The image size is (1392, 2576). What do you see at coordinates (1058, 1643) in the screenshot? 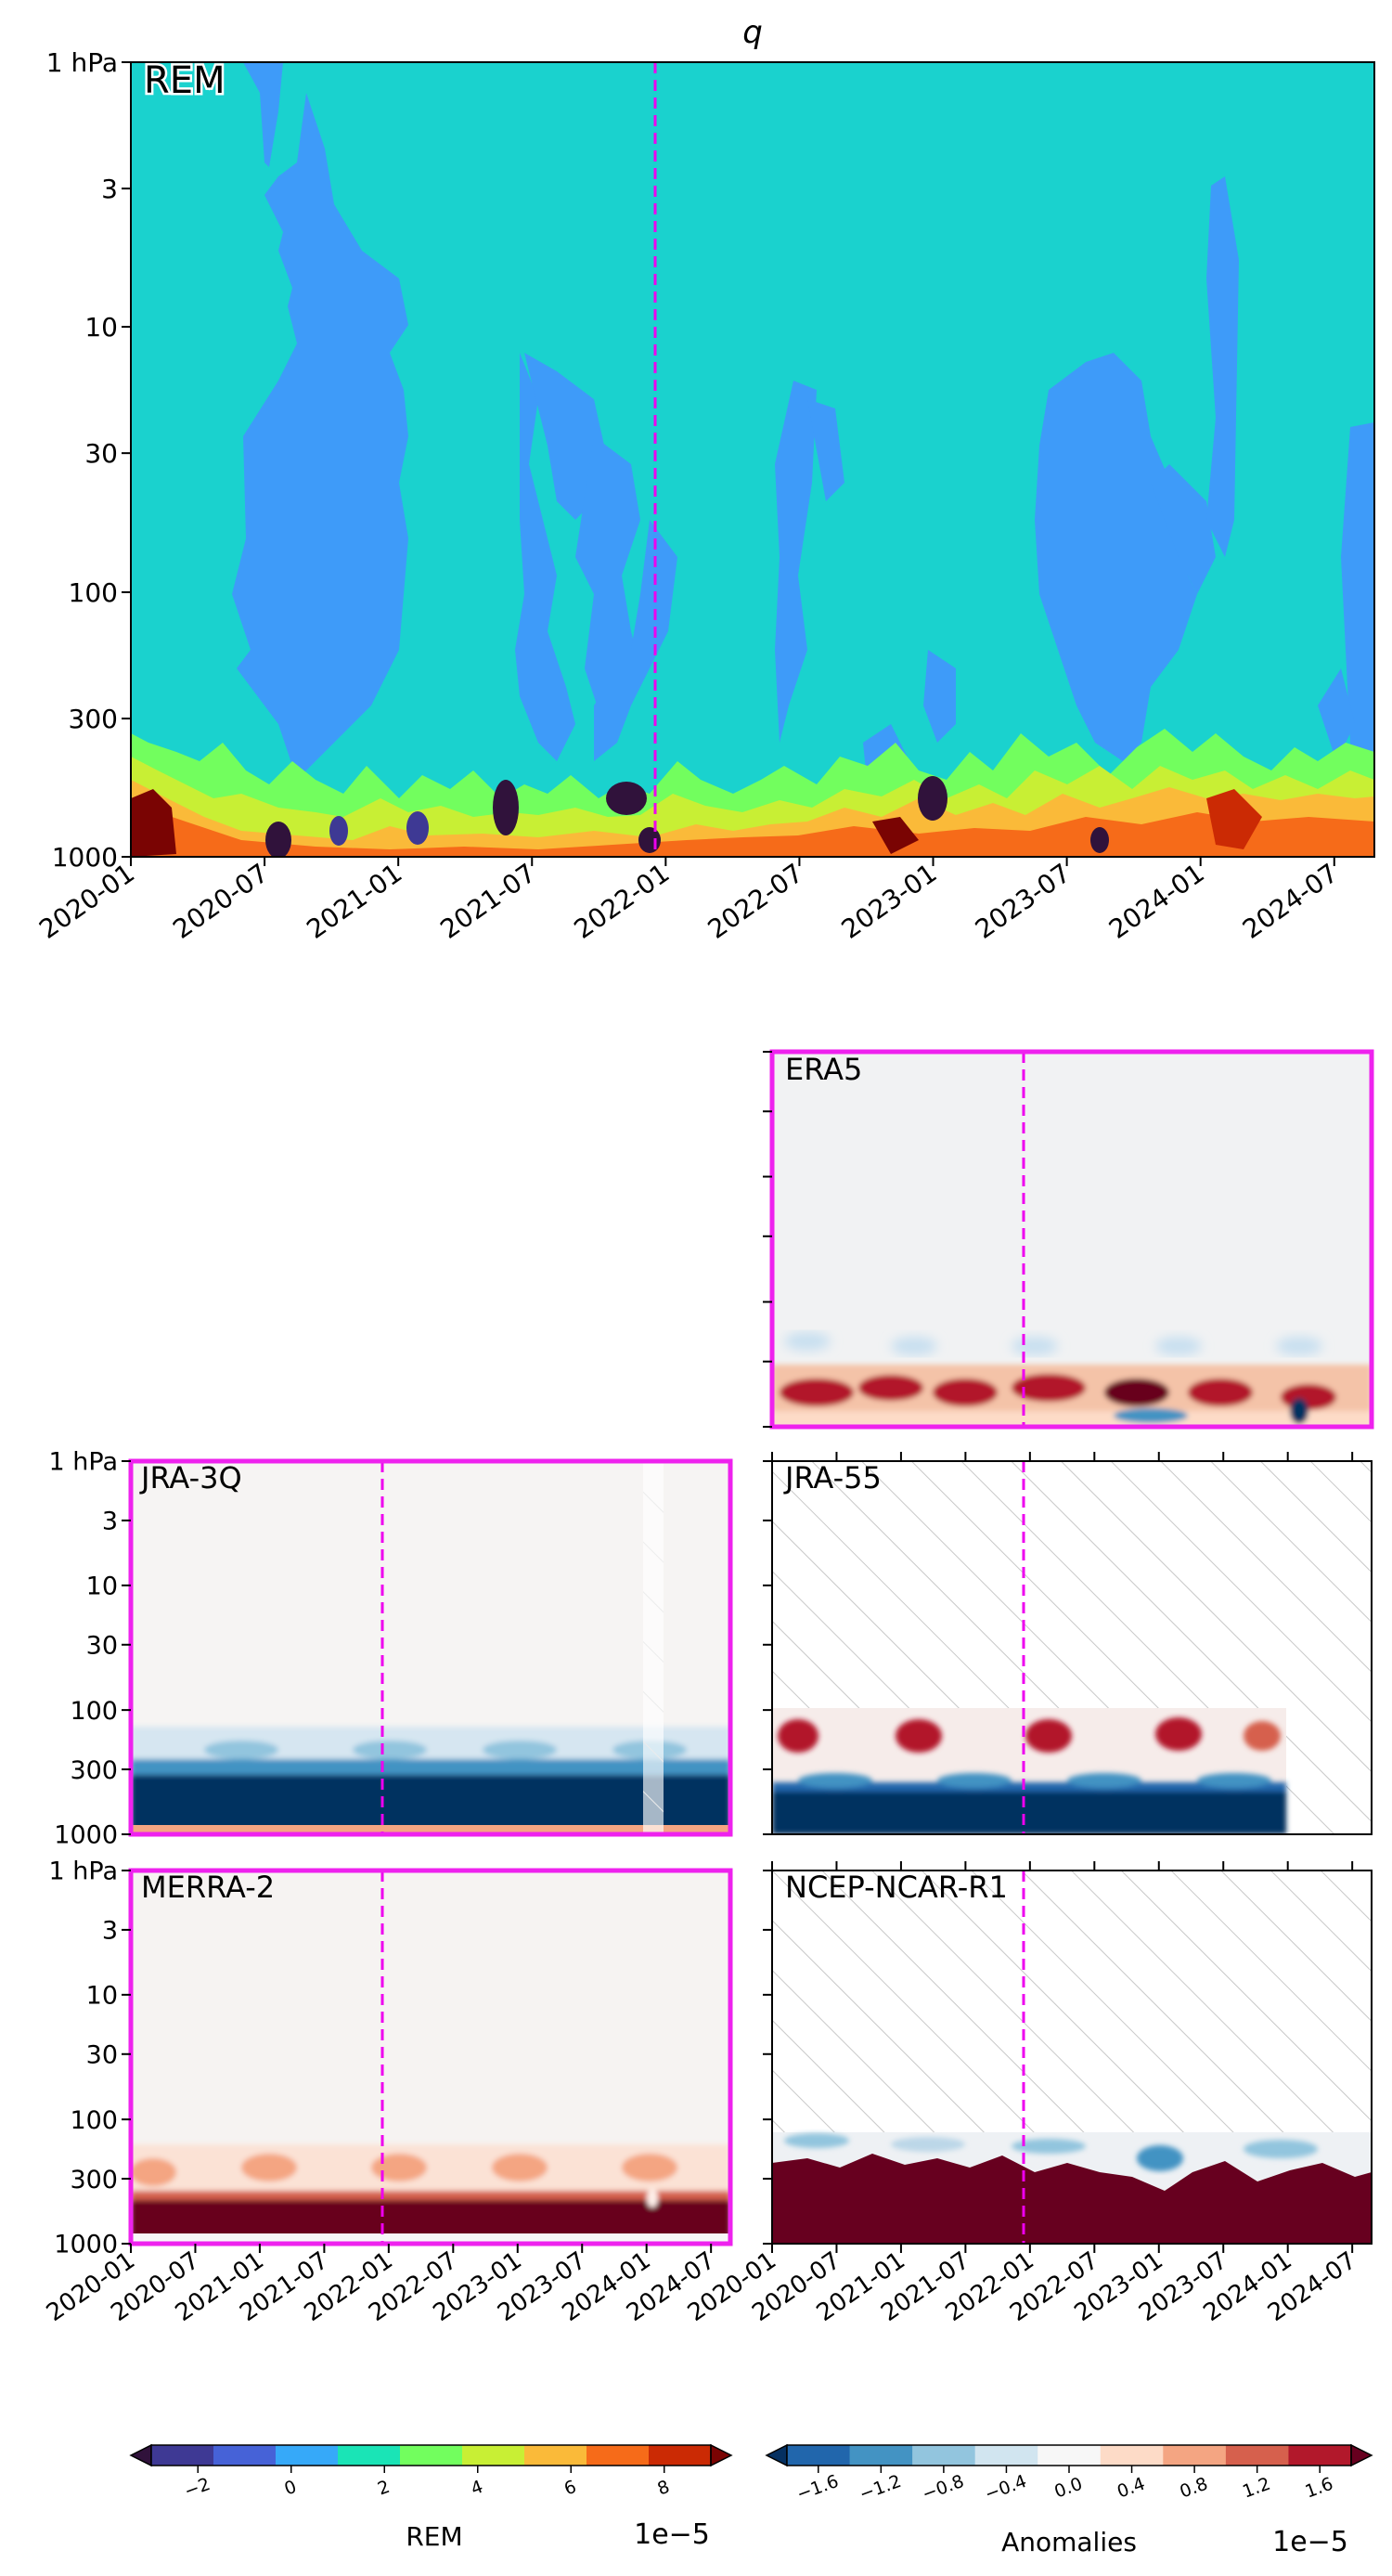
I see `jra55-ticks` at bounding box center [1058, 1643].